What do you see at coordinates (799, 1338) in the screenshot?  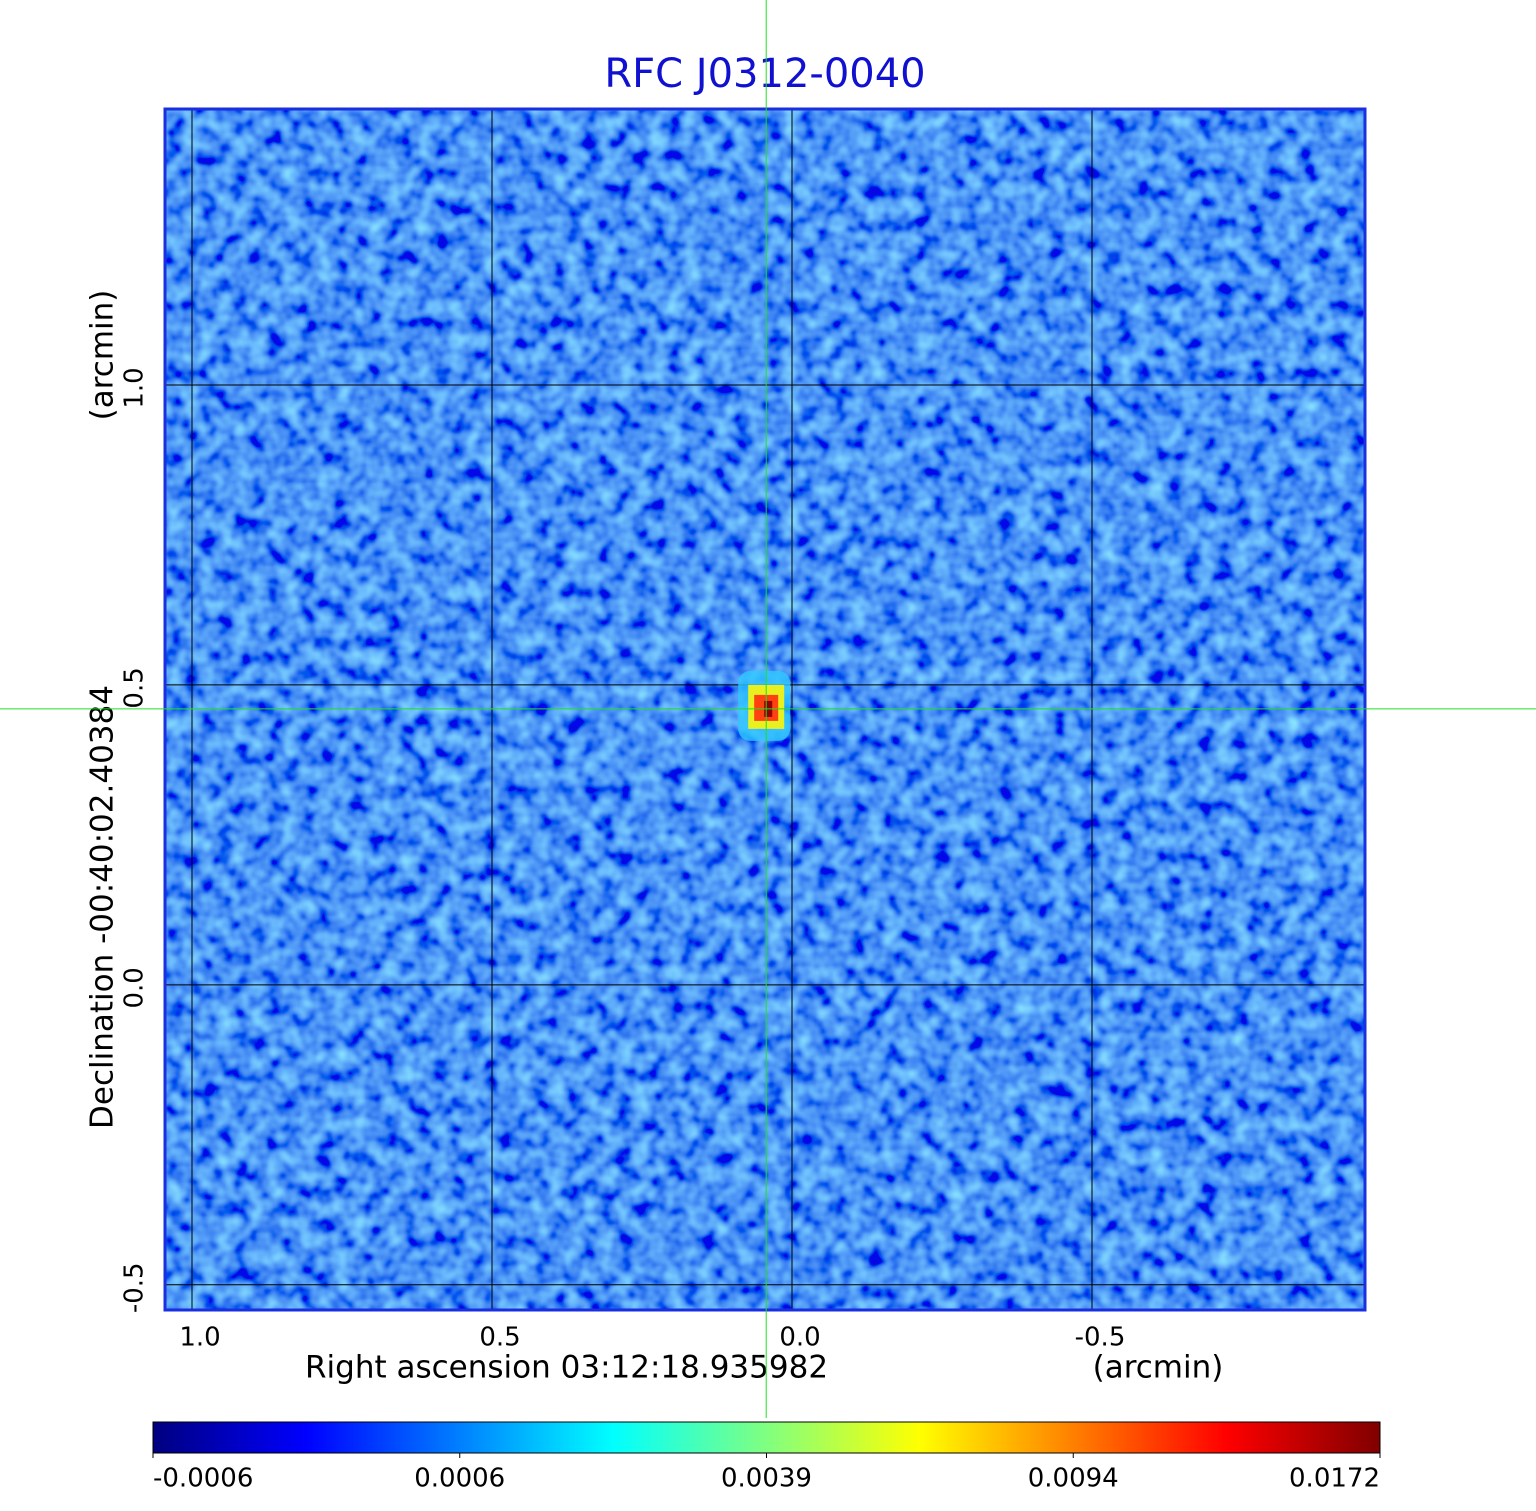 I see `x-tick-label: 0.0` at bounding box center [799, 1338].